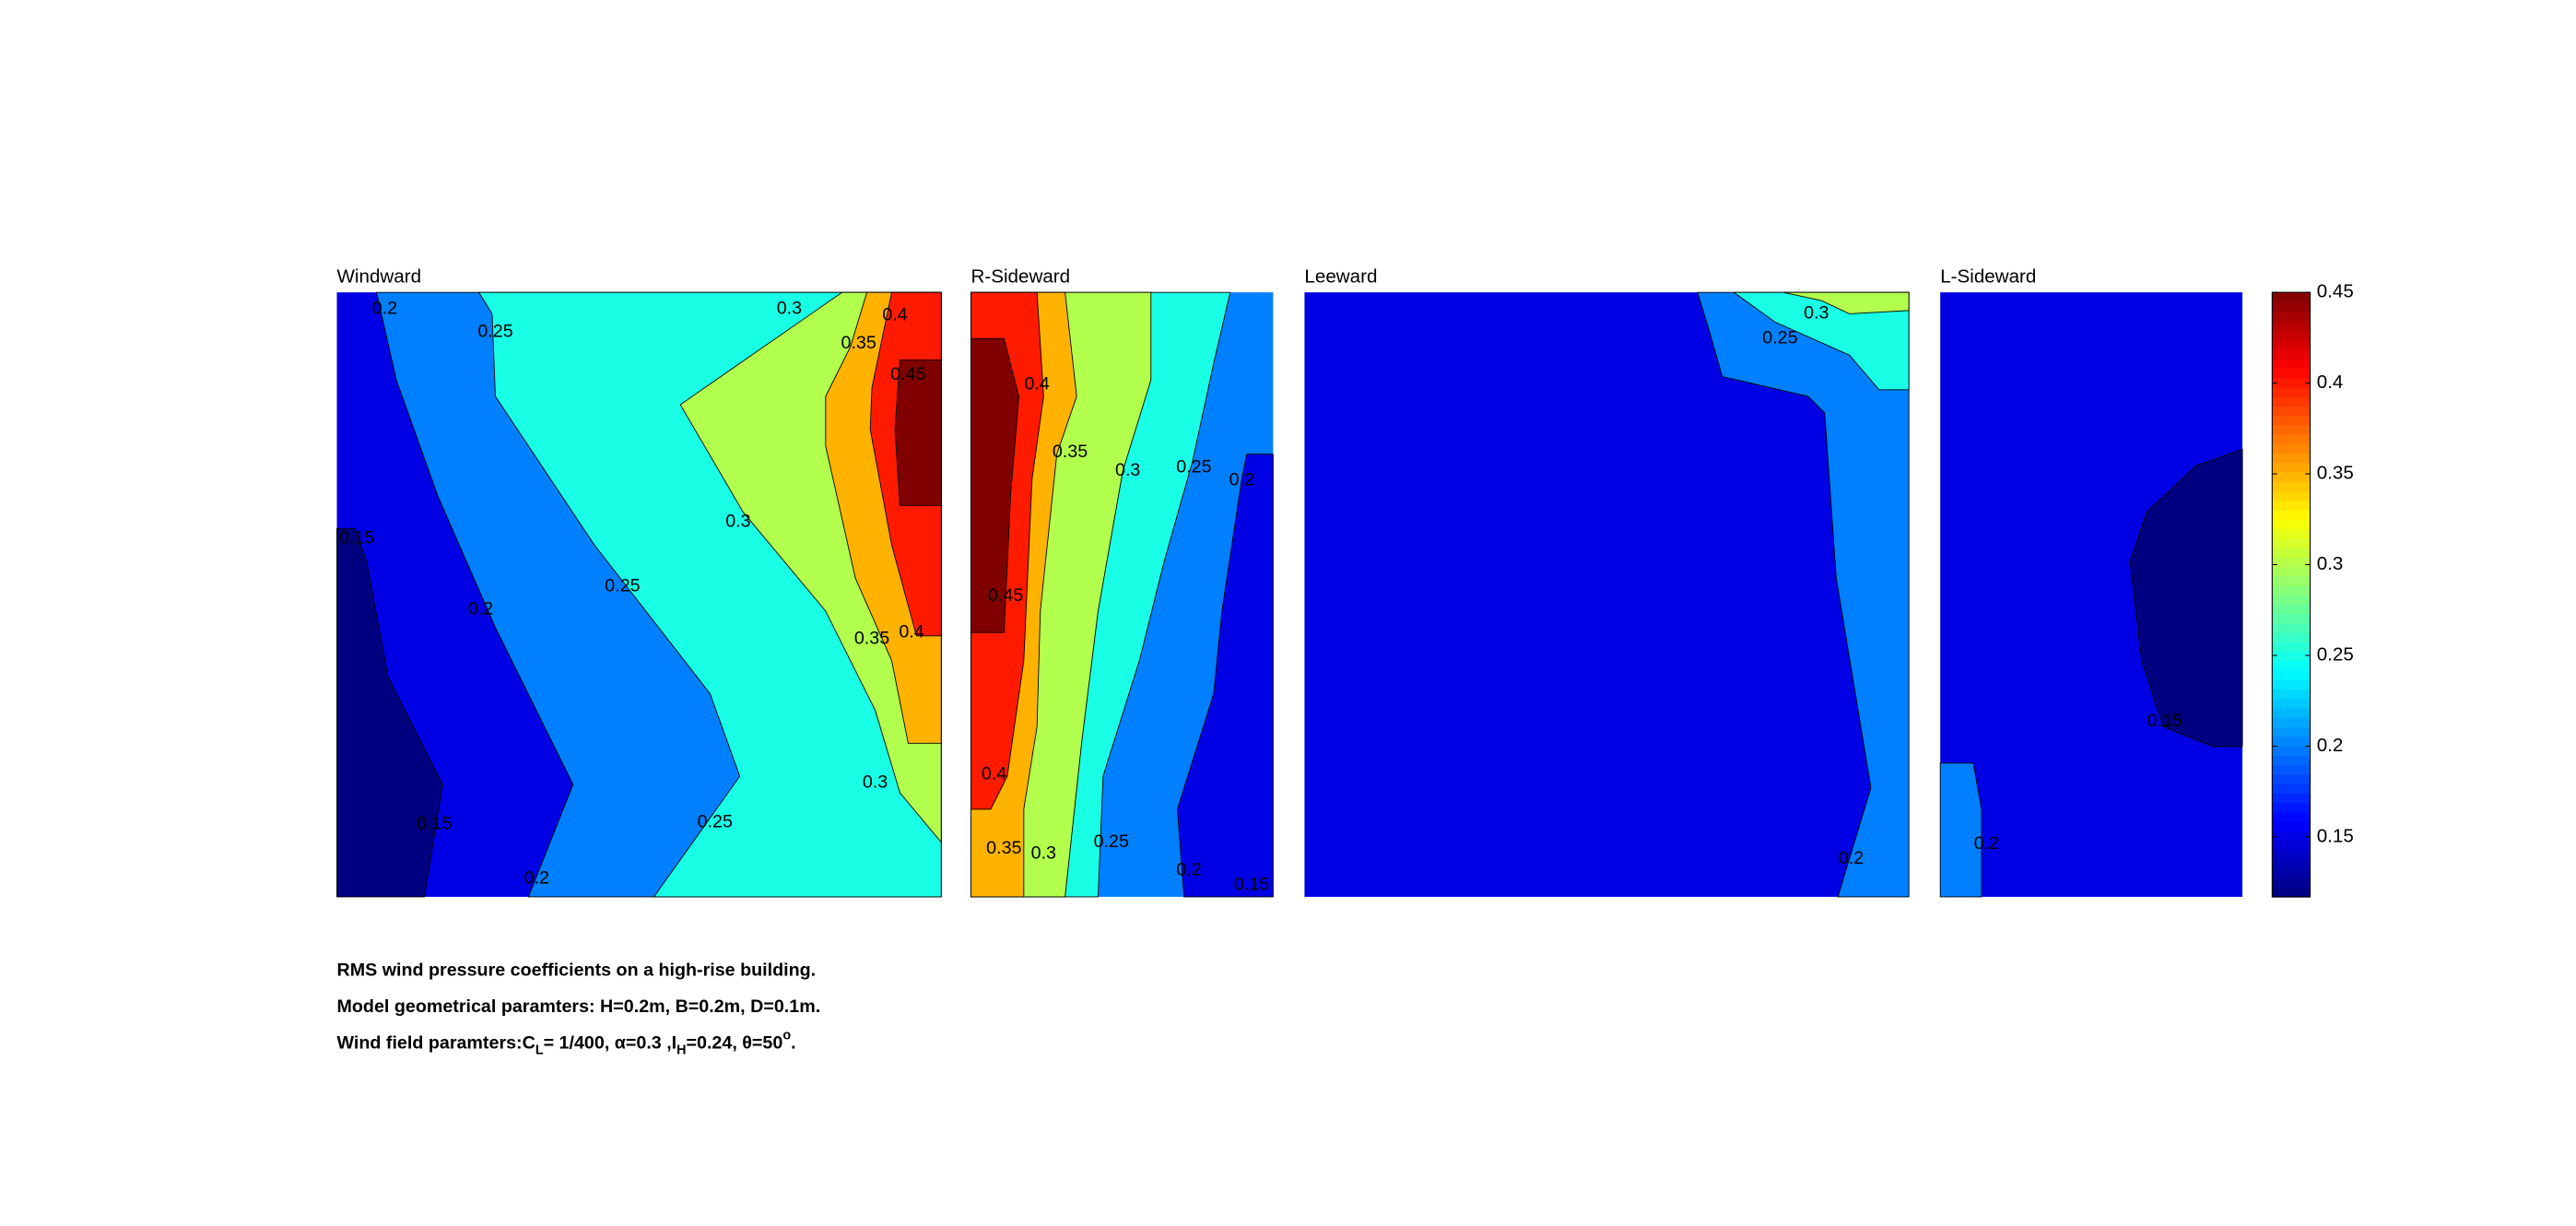  Describe the element at coordinates (2335, 654) in the screenshot. I see `colorbar-tick-label: 0.25` at that location.